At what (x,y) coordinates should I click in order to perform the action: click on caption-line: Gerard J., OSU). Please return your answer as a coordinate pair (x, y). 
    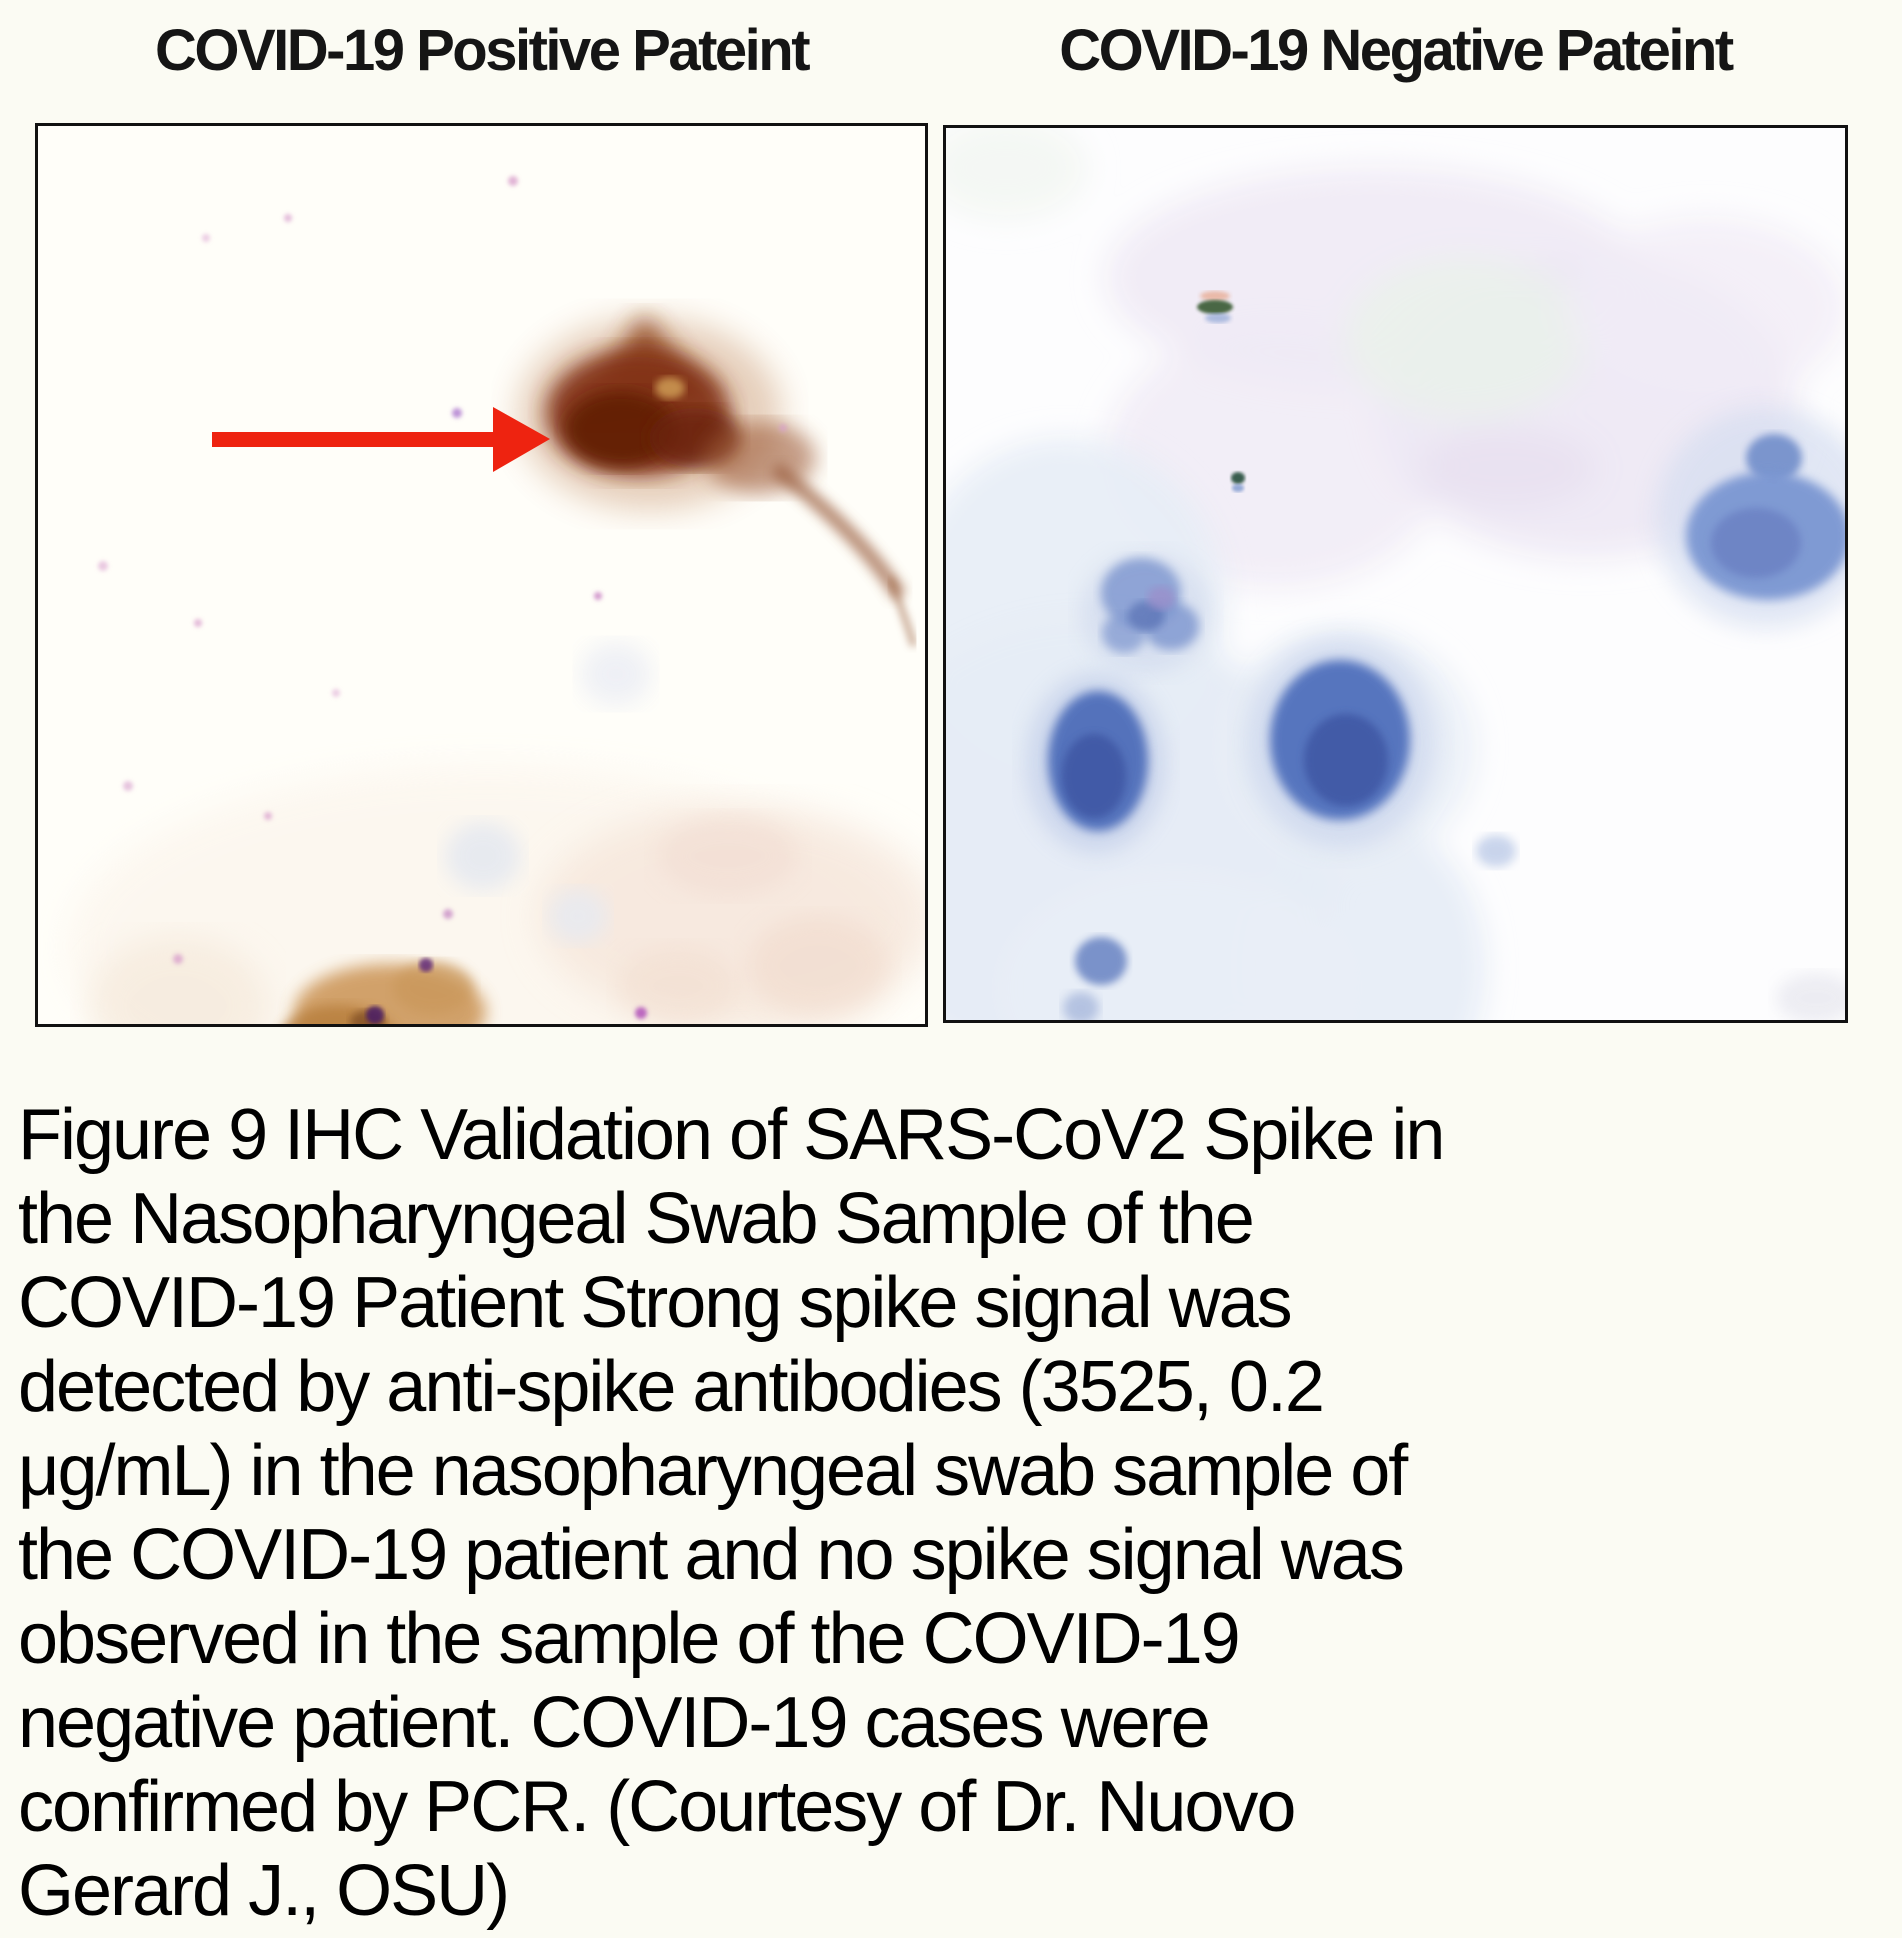
    Looking at the image, I should click on (264, 1891).